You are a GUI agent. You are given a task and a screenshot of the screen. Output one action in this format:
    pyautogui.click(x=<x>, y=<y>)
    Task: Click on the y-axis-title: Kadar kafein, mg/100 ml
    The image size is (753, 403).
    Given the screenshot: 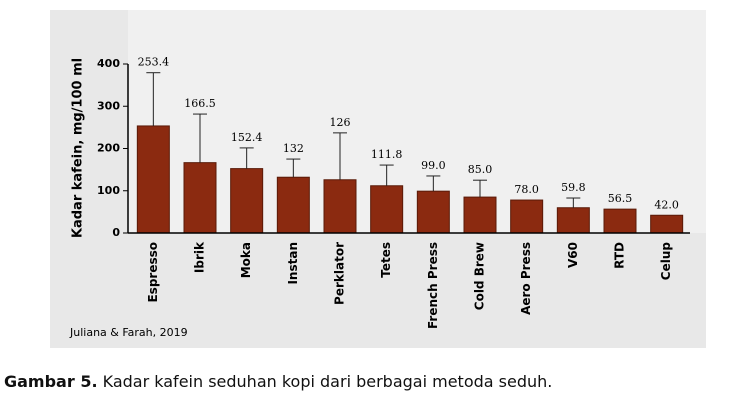 What is the action you would take?
    pyautogui.click(x=78, y=148)
    